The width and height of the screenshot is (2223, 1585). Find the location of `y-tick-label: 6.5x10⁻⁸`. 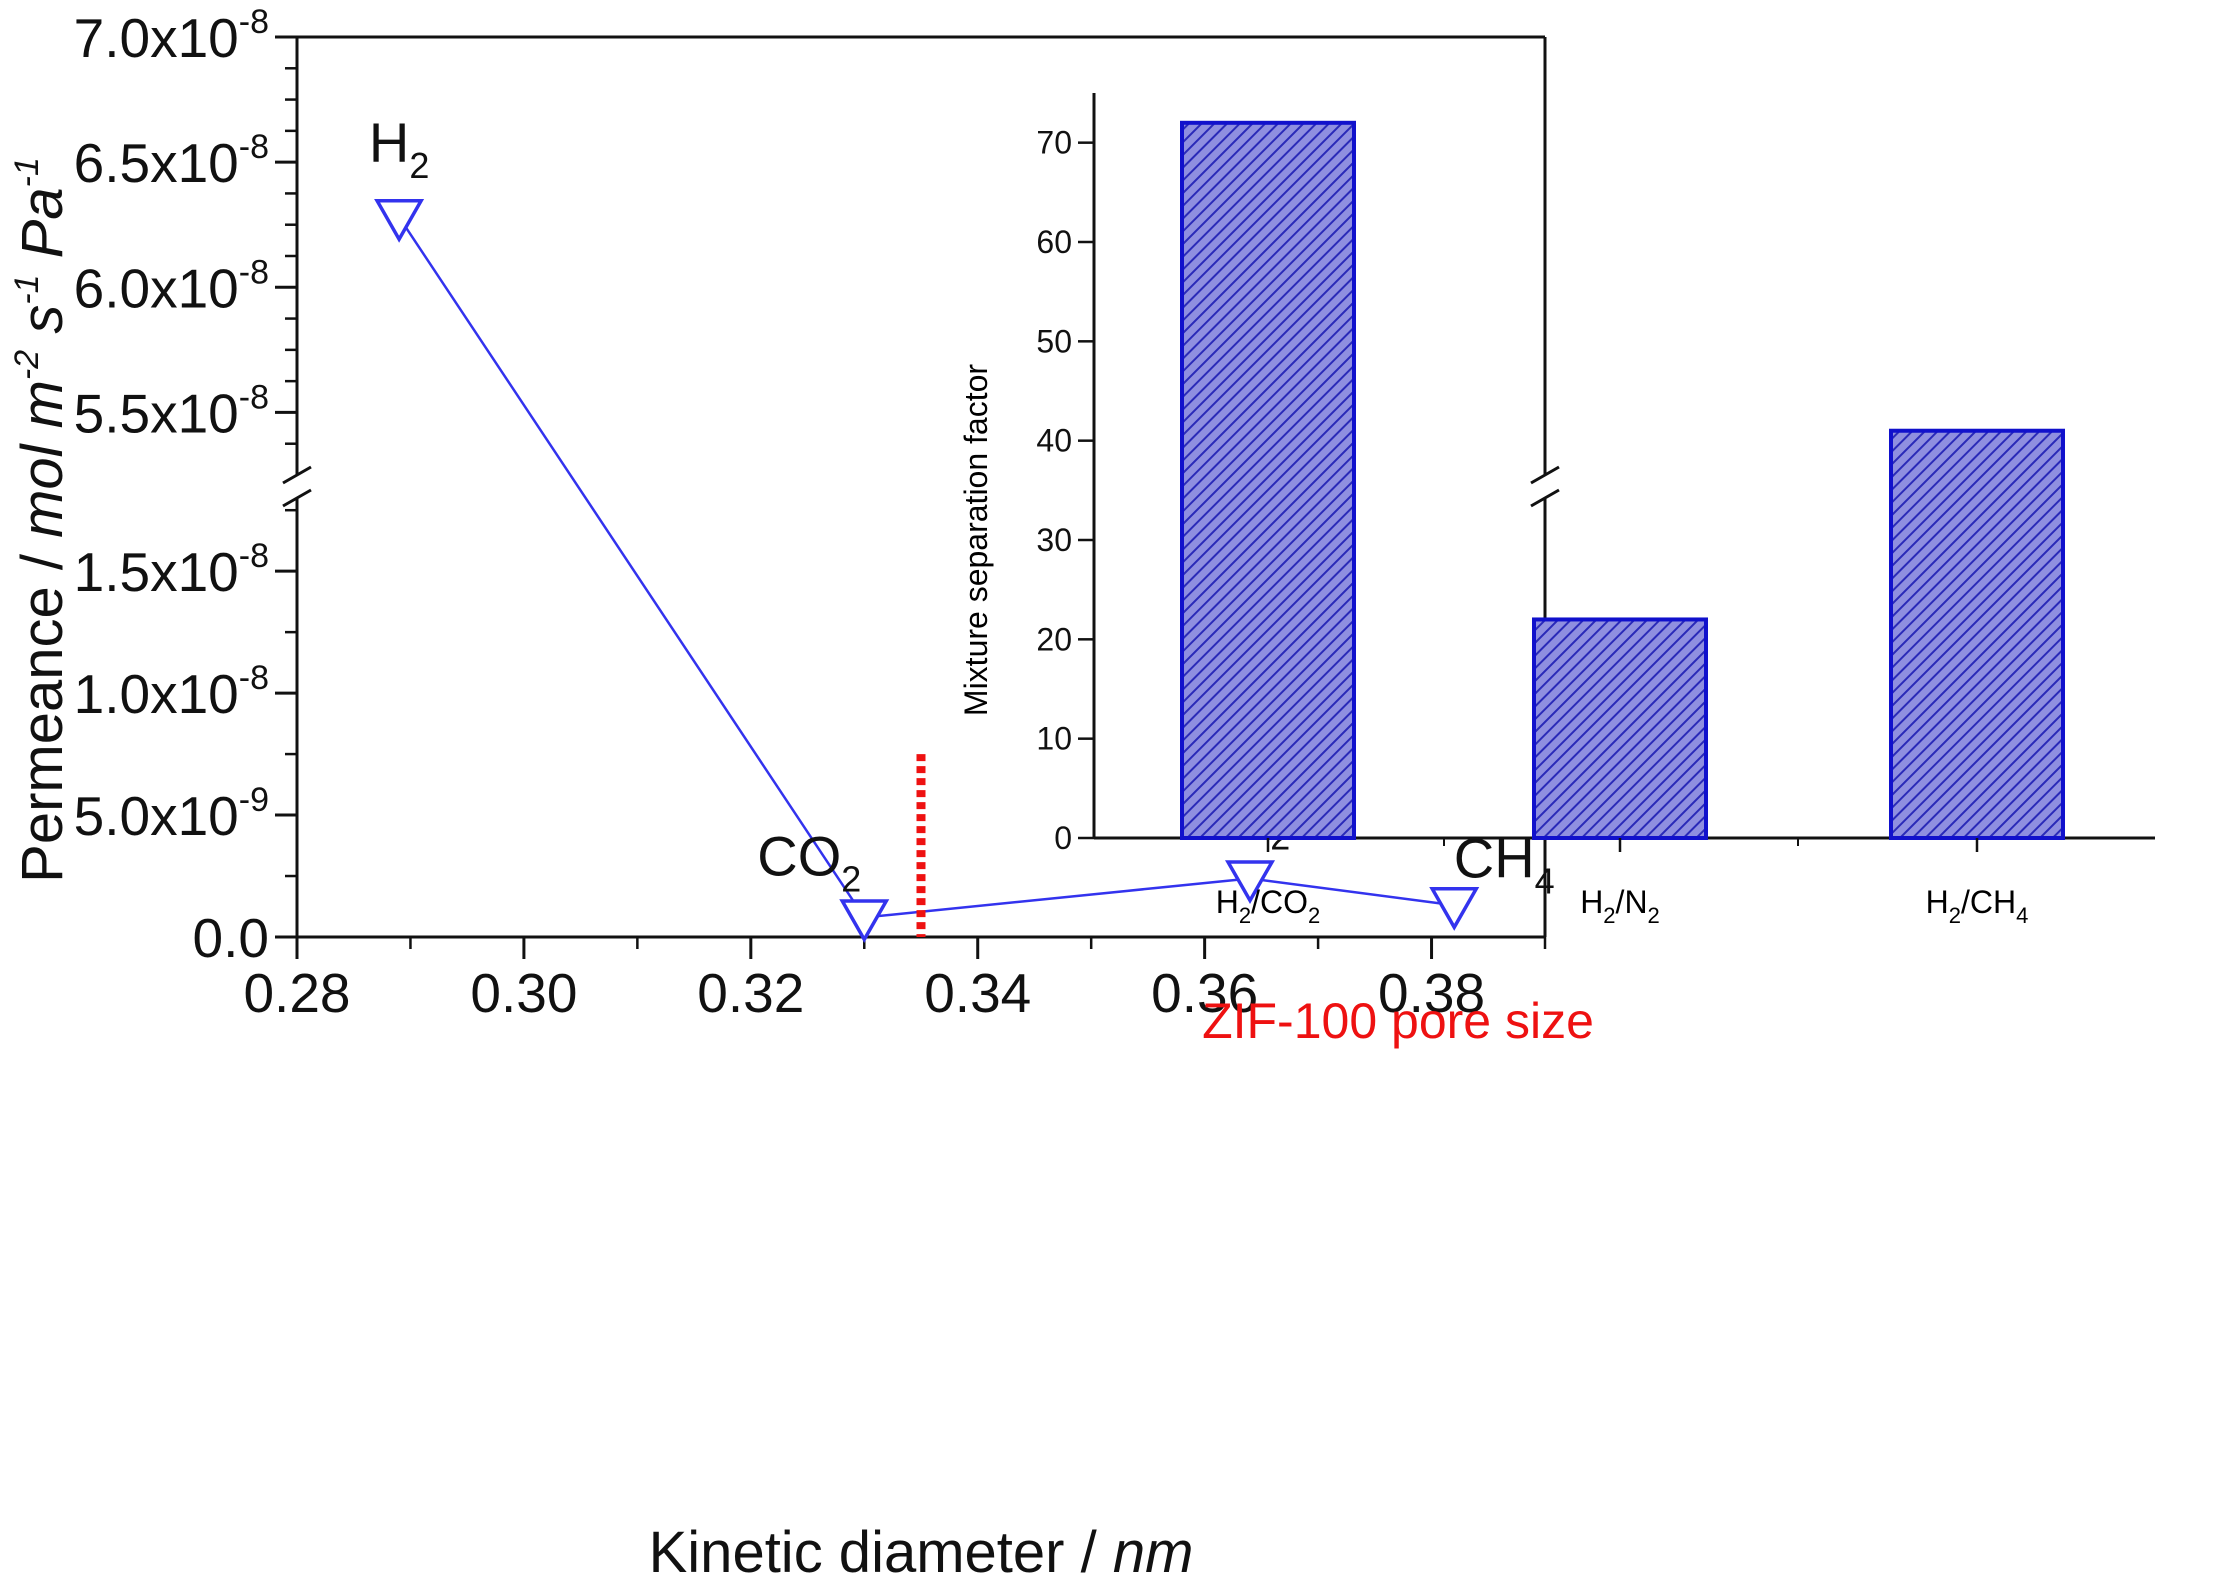

y-tick-label: 6.5x10⁻⁸ is located at coordinates (171, 161).